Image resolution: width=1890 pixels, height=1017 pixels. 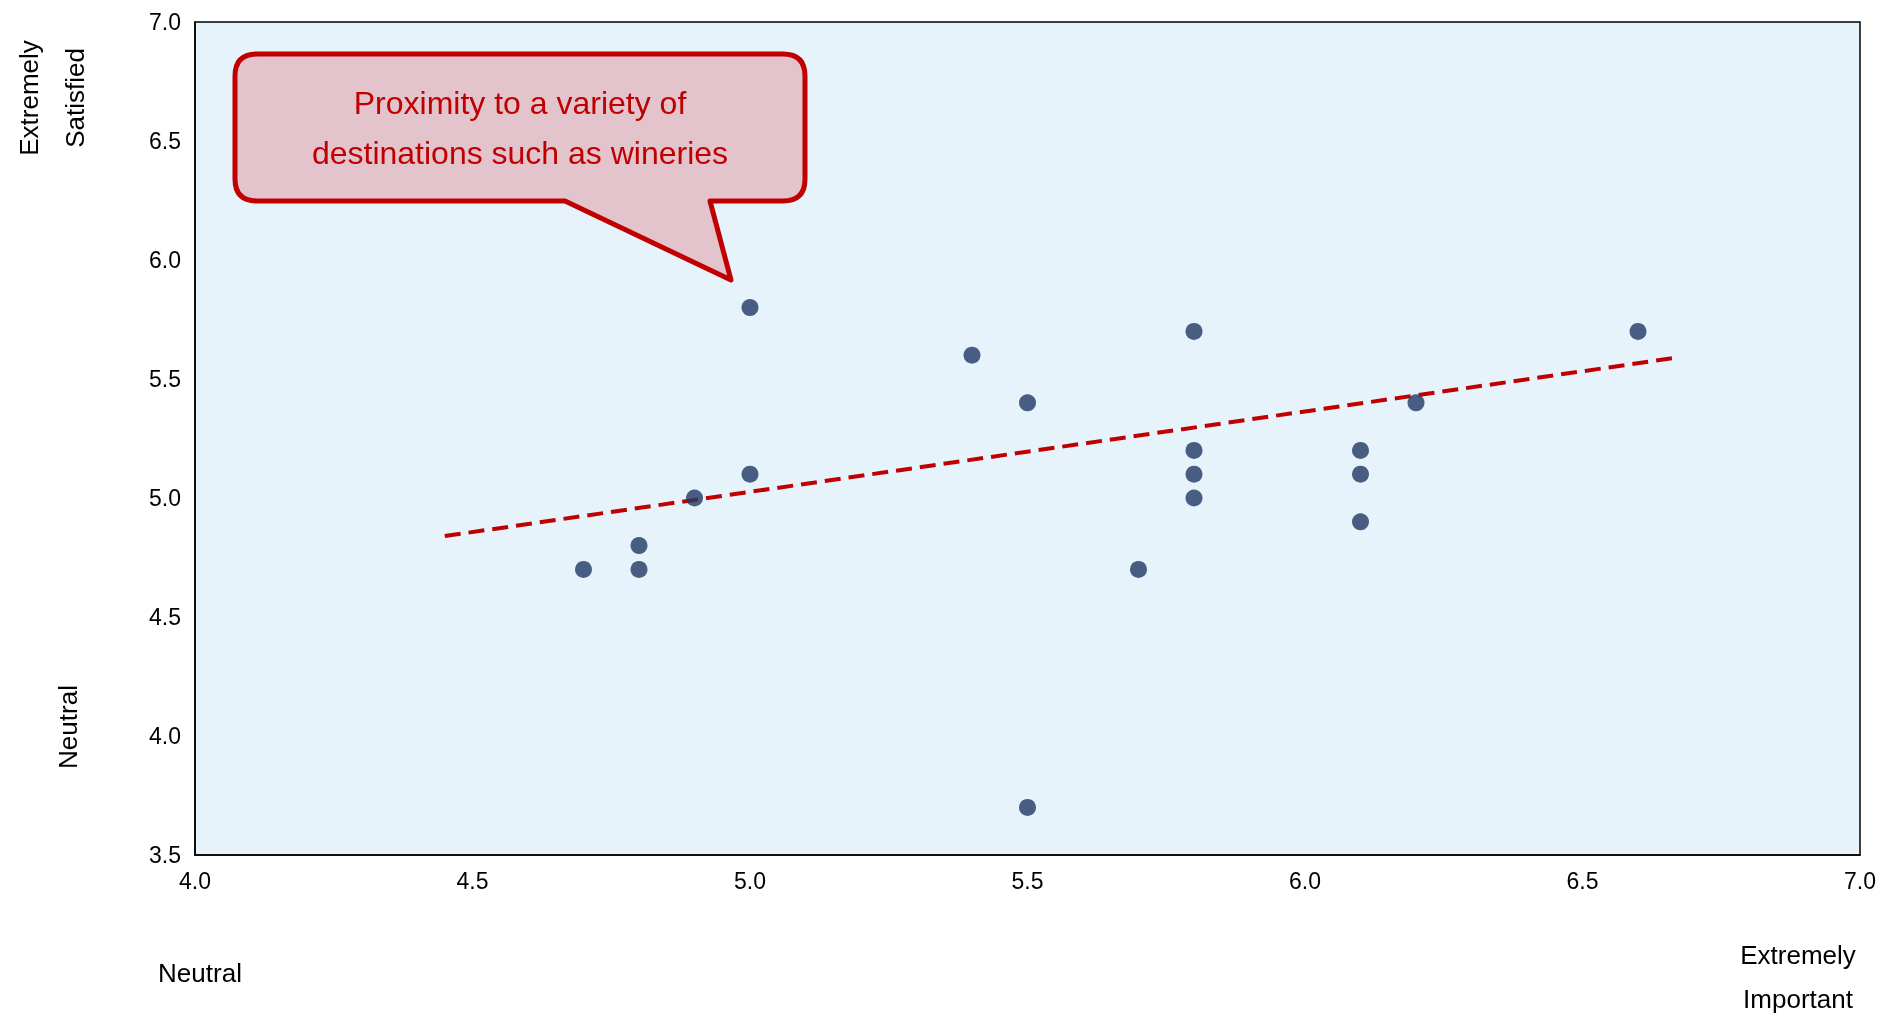 What do you see at coordinates (472, 880) in the screenshot?
I see `x-tick-label: 4.5` at bounding box center [472, 880].